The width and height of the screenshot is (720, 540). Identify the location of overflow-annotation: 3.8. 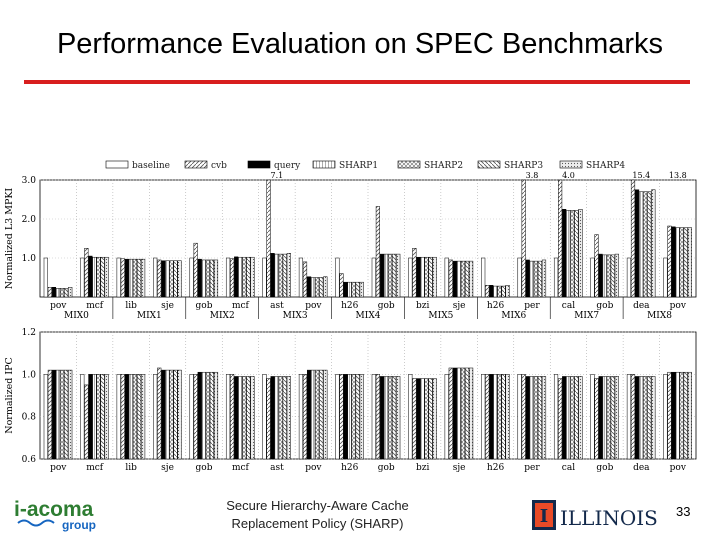
(532, 175).